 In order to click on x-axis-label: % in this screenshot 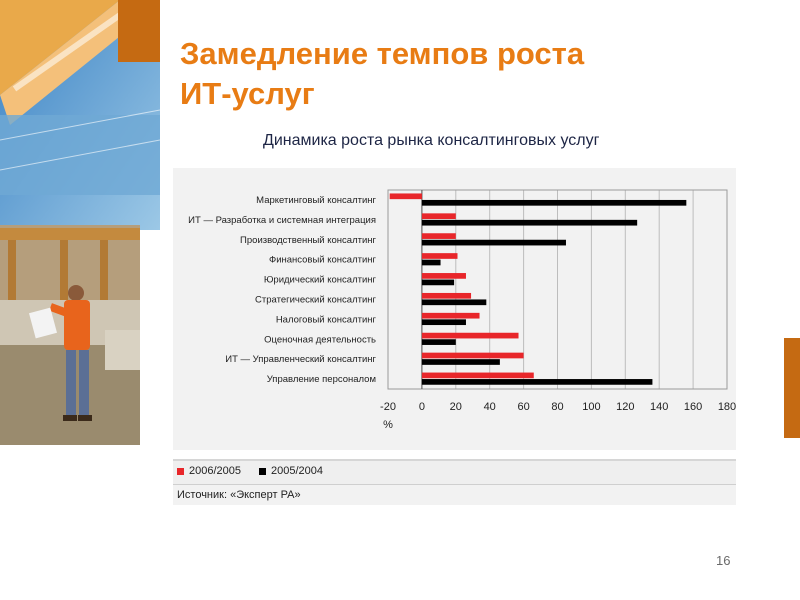, I will do `click(388, 425)`.